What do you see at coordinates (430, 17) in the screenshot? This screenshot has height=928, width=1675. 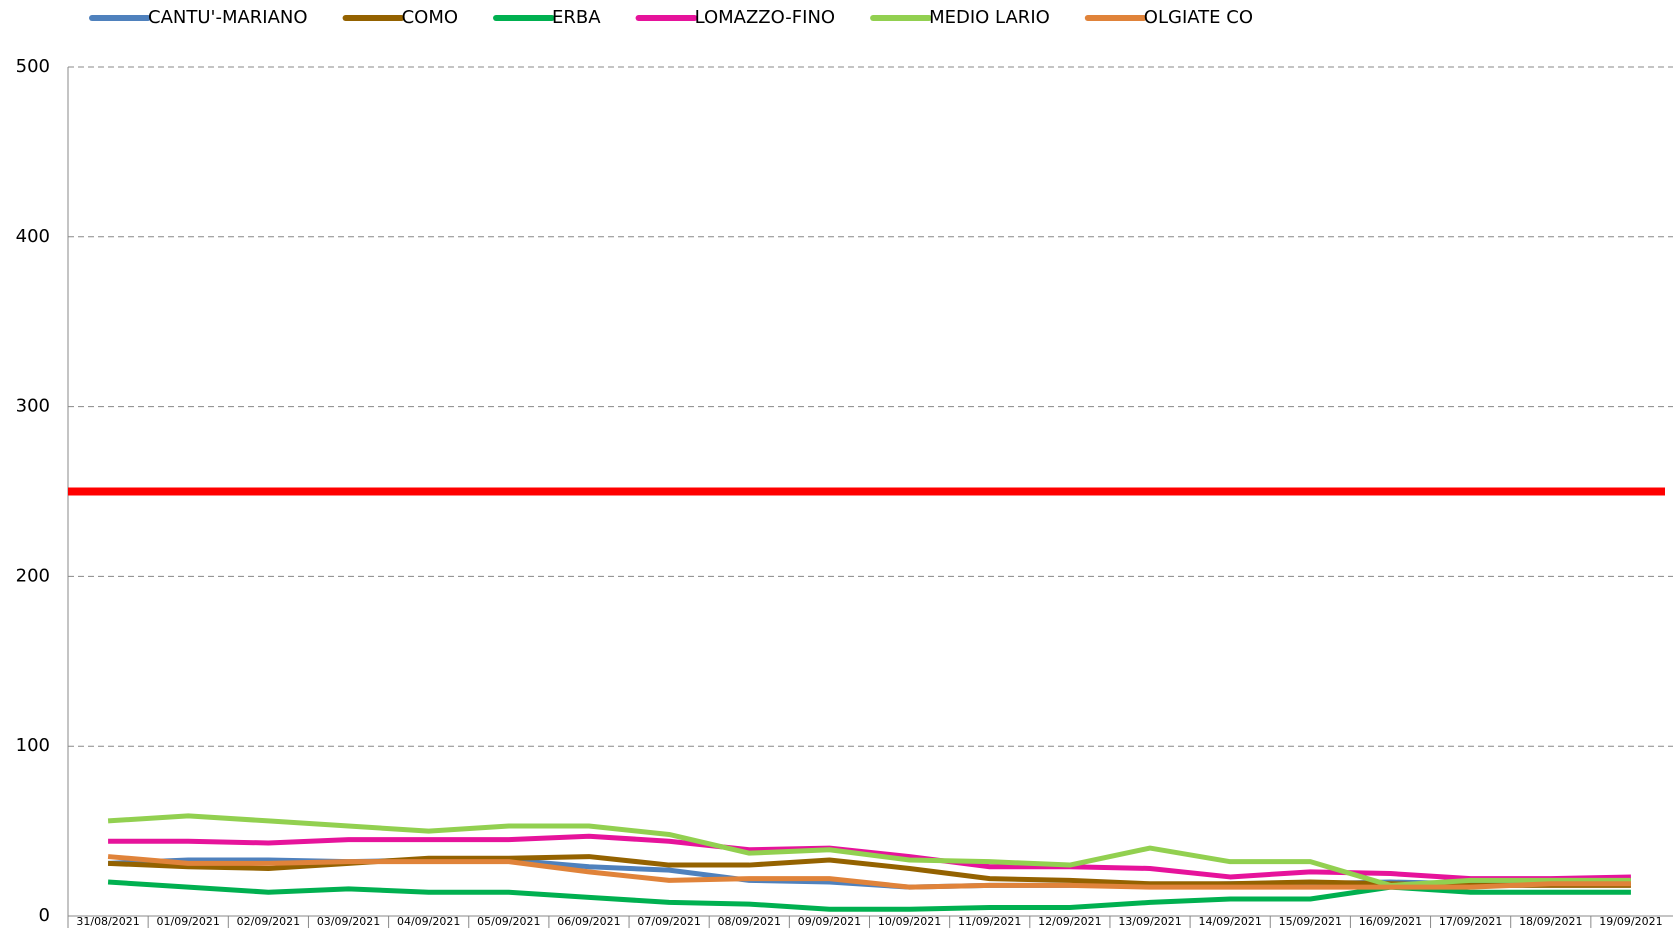 I see `legend-label: COMO` at bounding box center [430, 17].